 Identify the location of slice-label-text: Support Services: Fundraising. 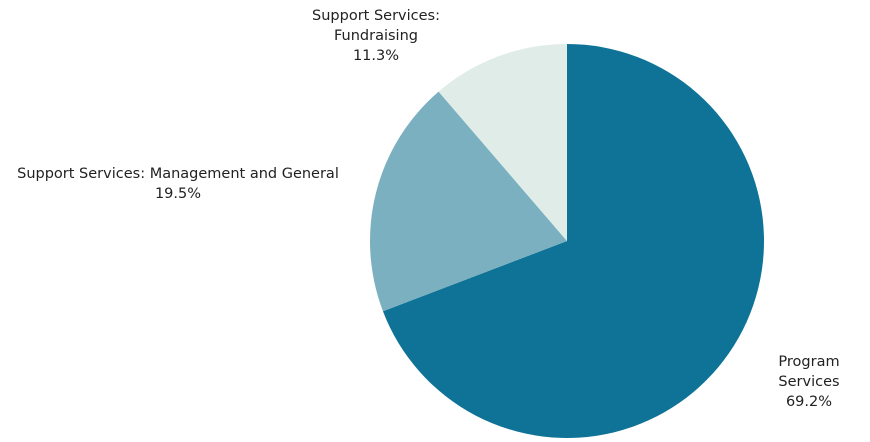
(376, 26).